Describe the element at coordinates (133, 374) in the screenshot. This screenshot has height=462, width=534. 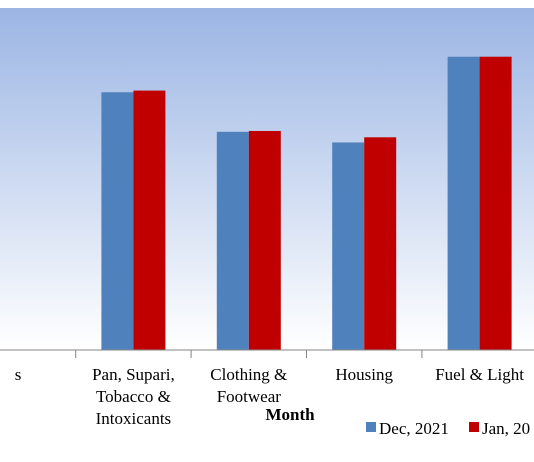
I see `x-tick-label-line: Pan, Supari,` at that location.